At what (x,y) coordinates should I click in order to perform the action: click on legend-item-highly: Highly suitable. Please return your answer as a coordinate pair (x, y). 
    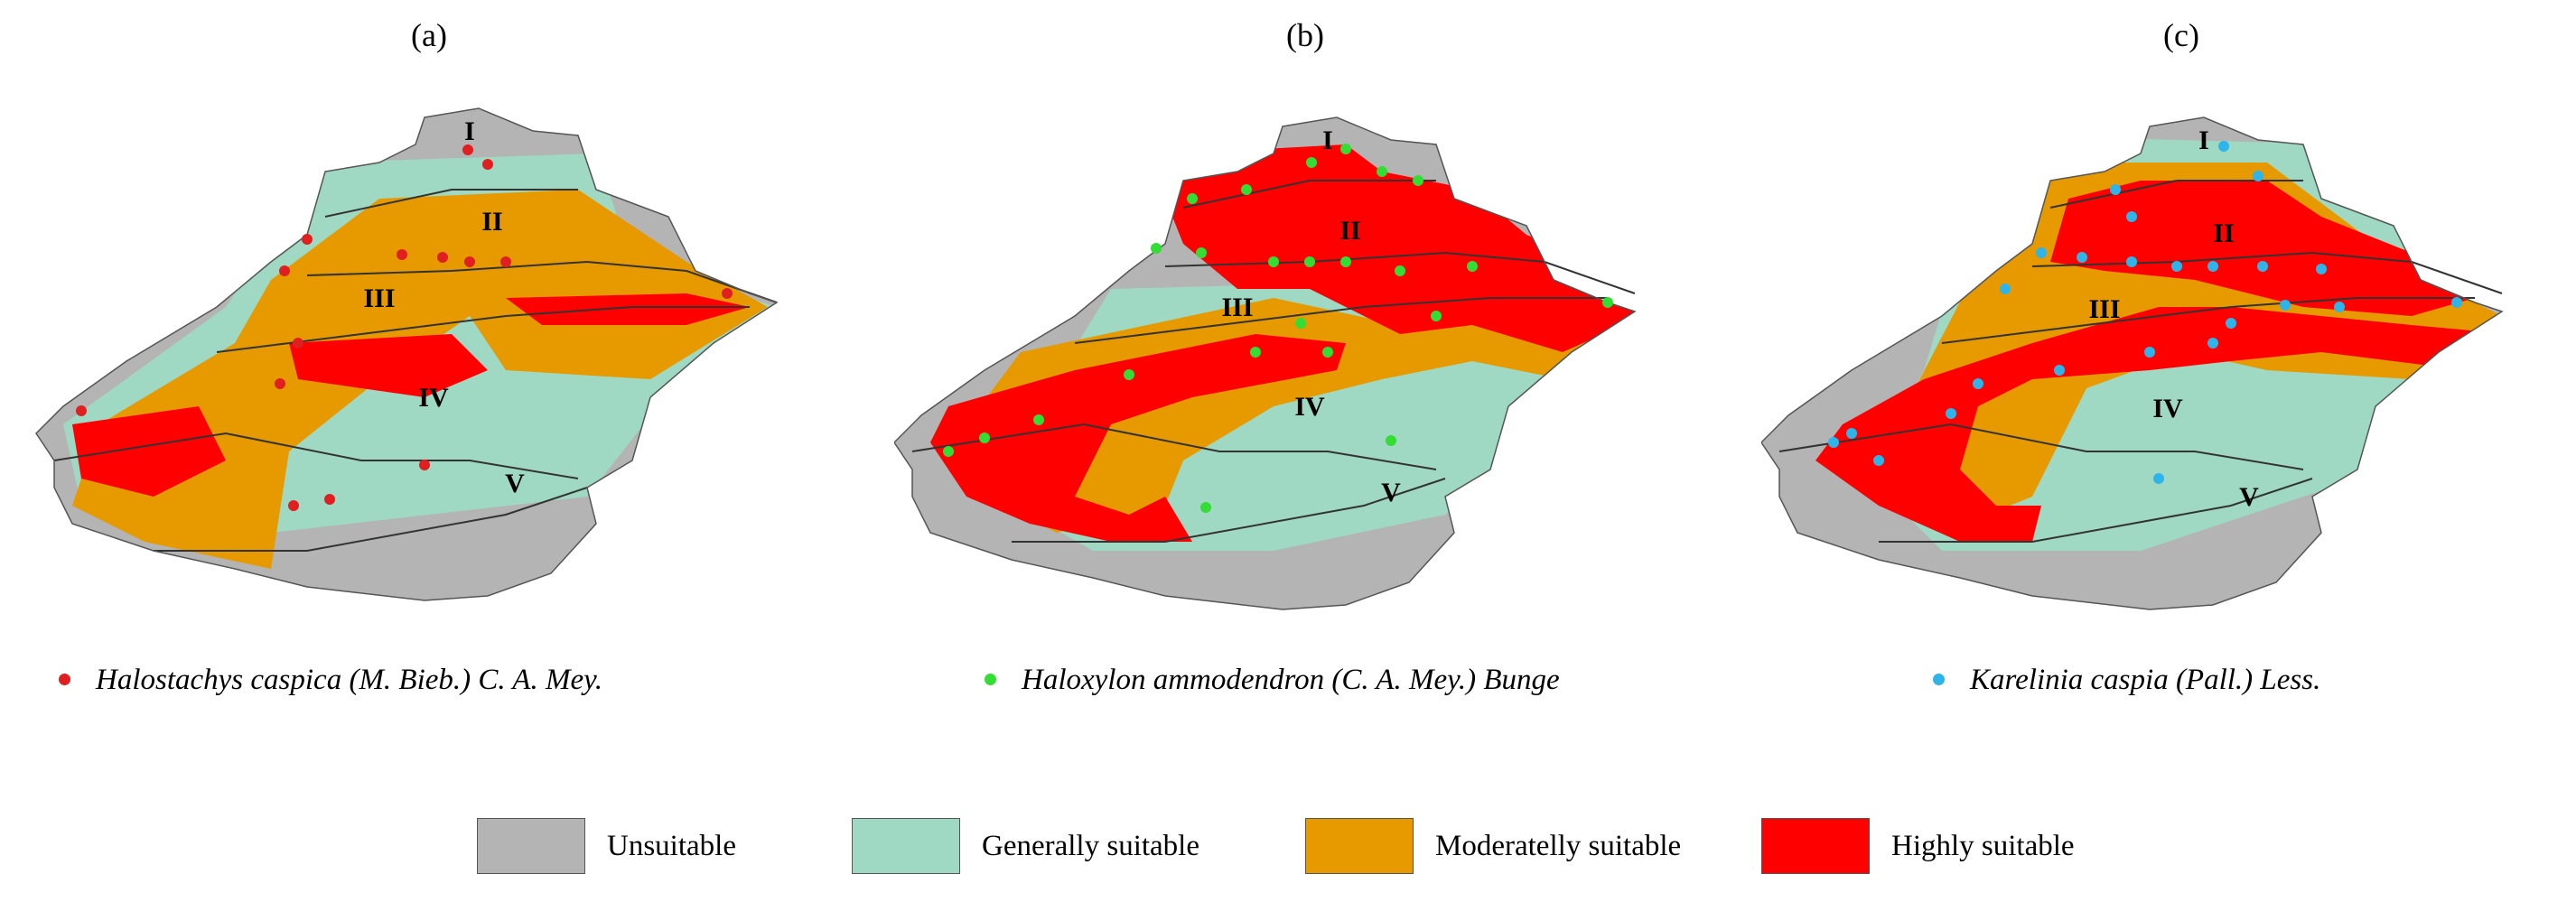
    Looking at the image, I should click on (1918, 846).